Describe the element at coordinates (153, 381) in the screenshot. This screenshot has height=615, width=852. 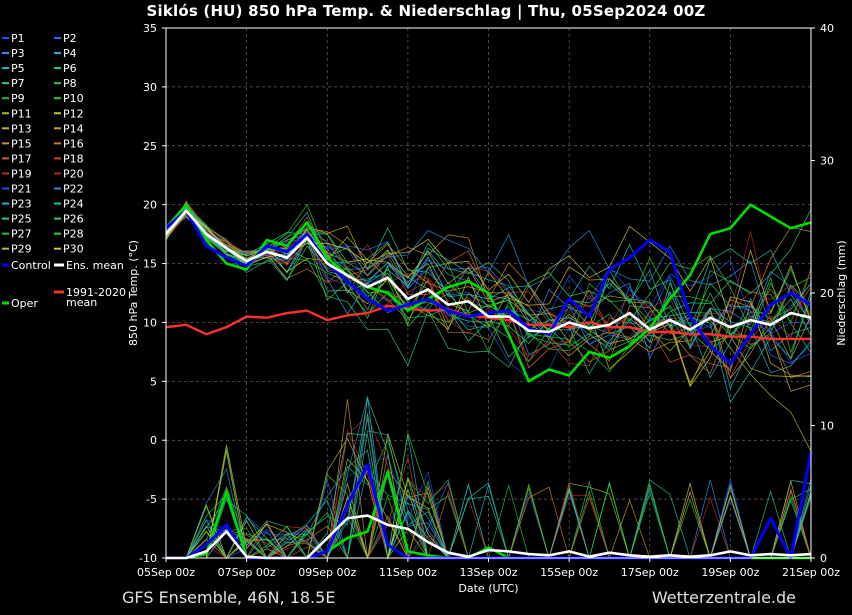
I see `y-tick-label: 5` at that location.